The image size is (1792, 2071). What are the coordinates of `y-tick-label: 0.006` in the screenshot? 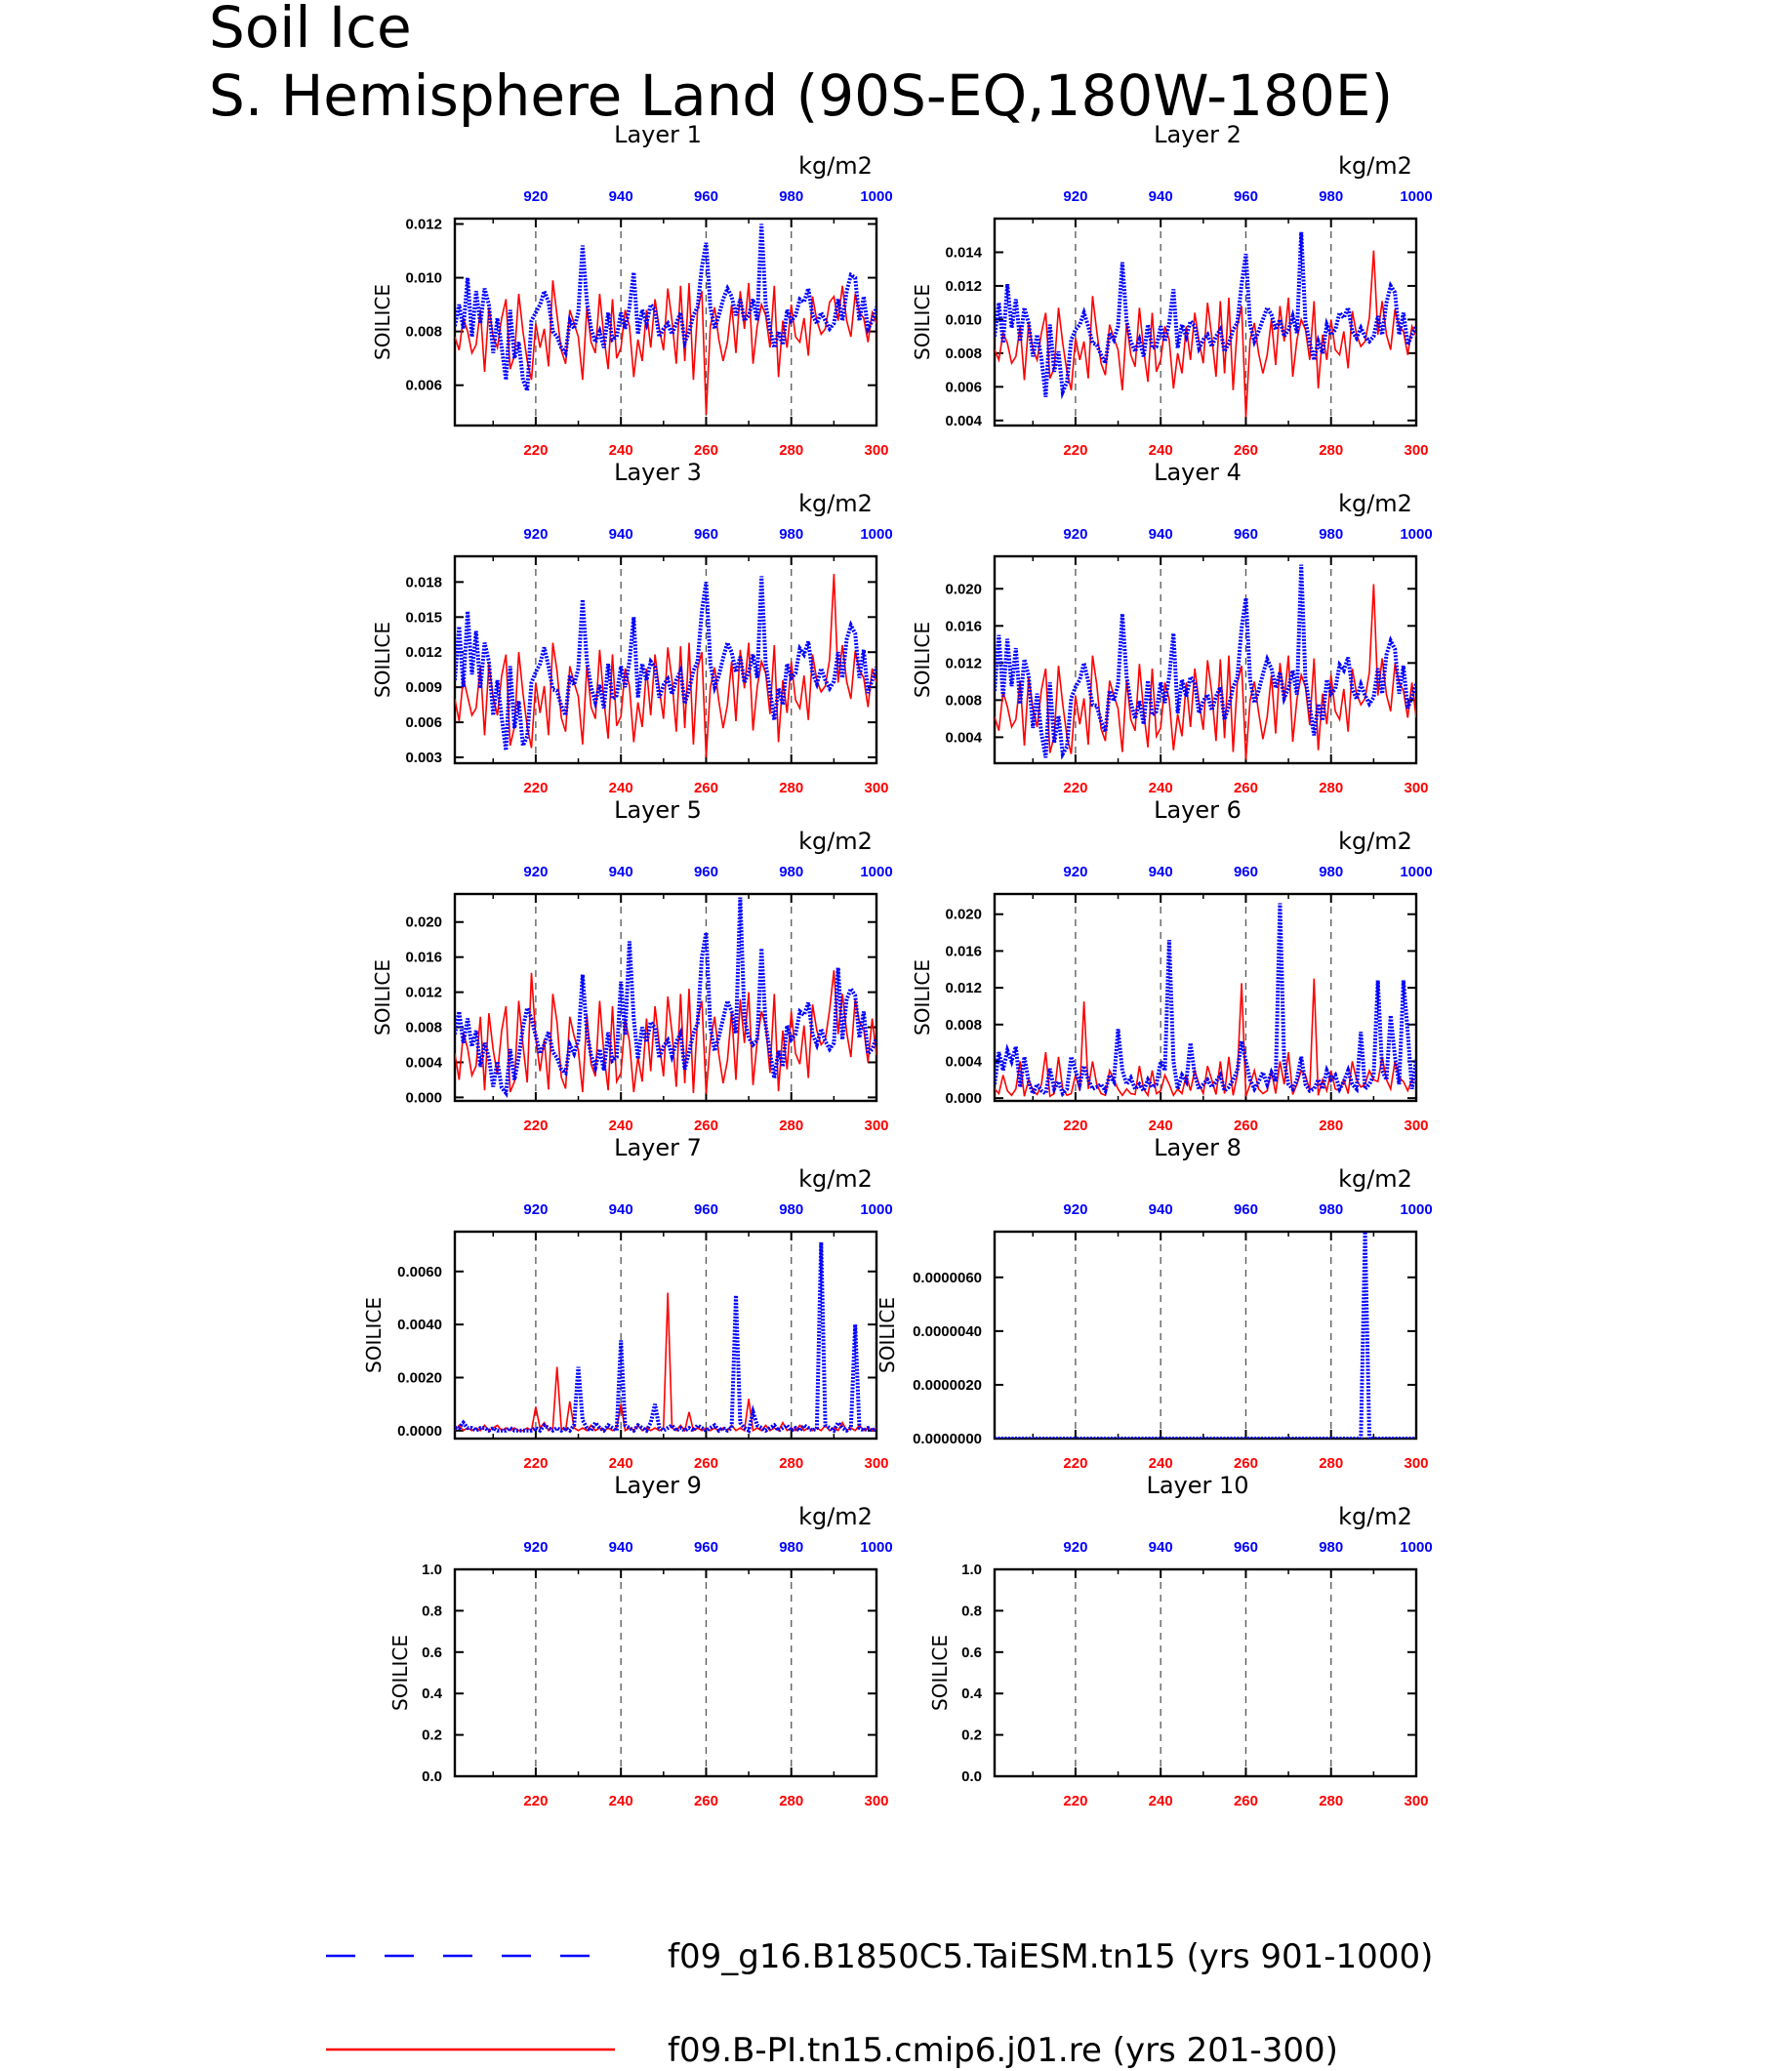 It's located at (423, 723).